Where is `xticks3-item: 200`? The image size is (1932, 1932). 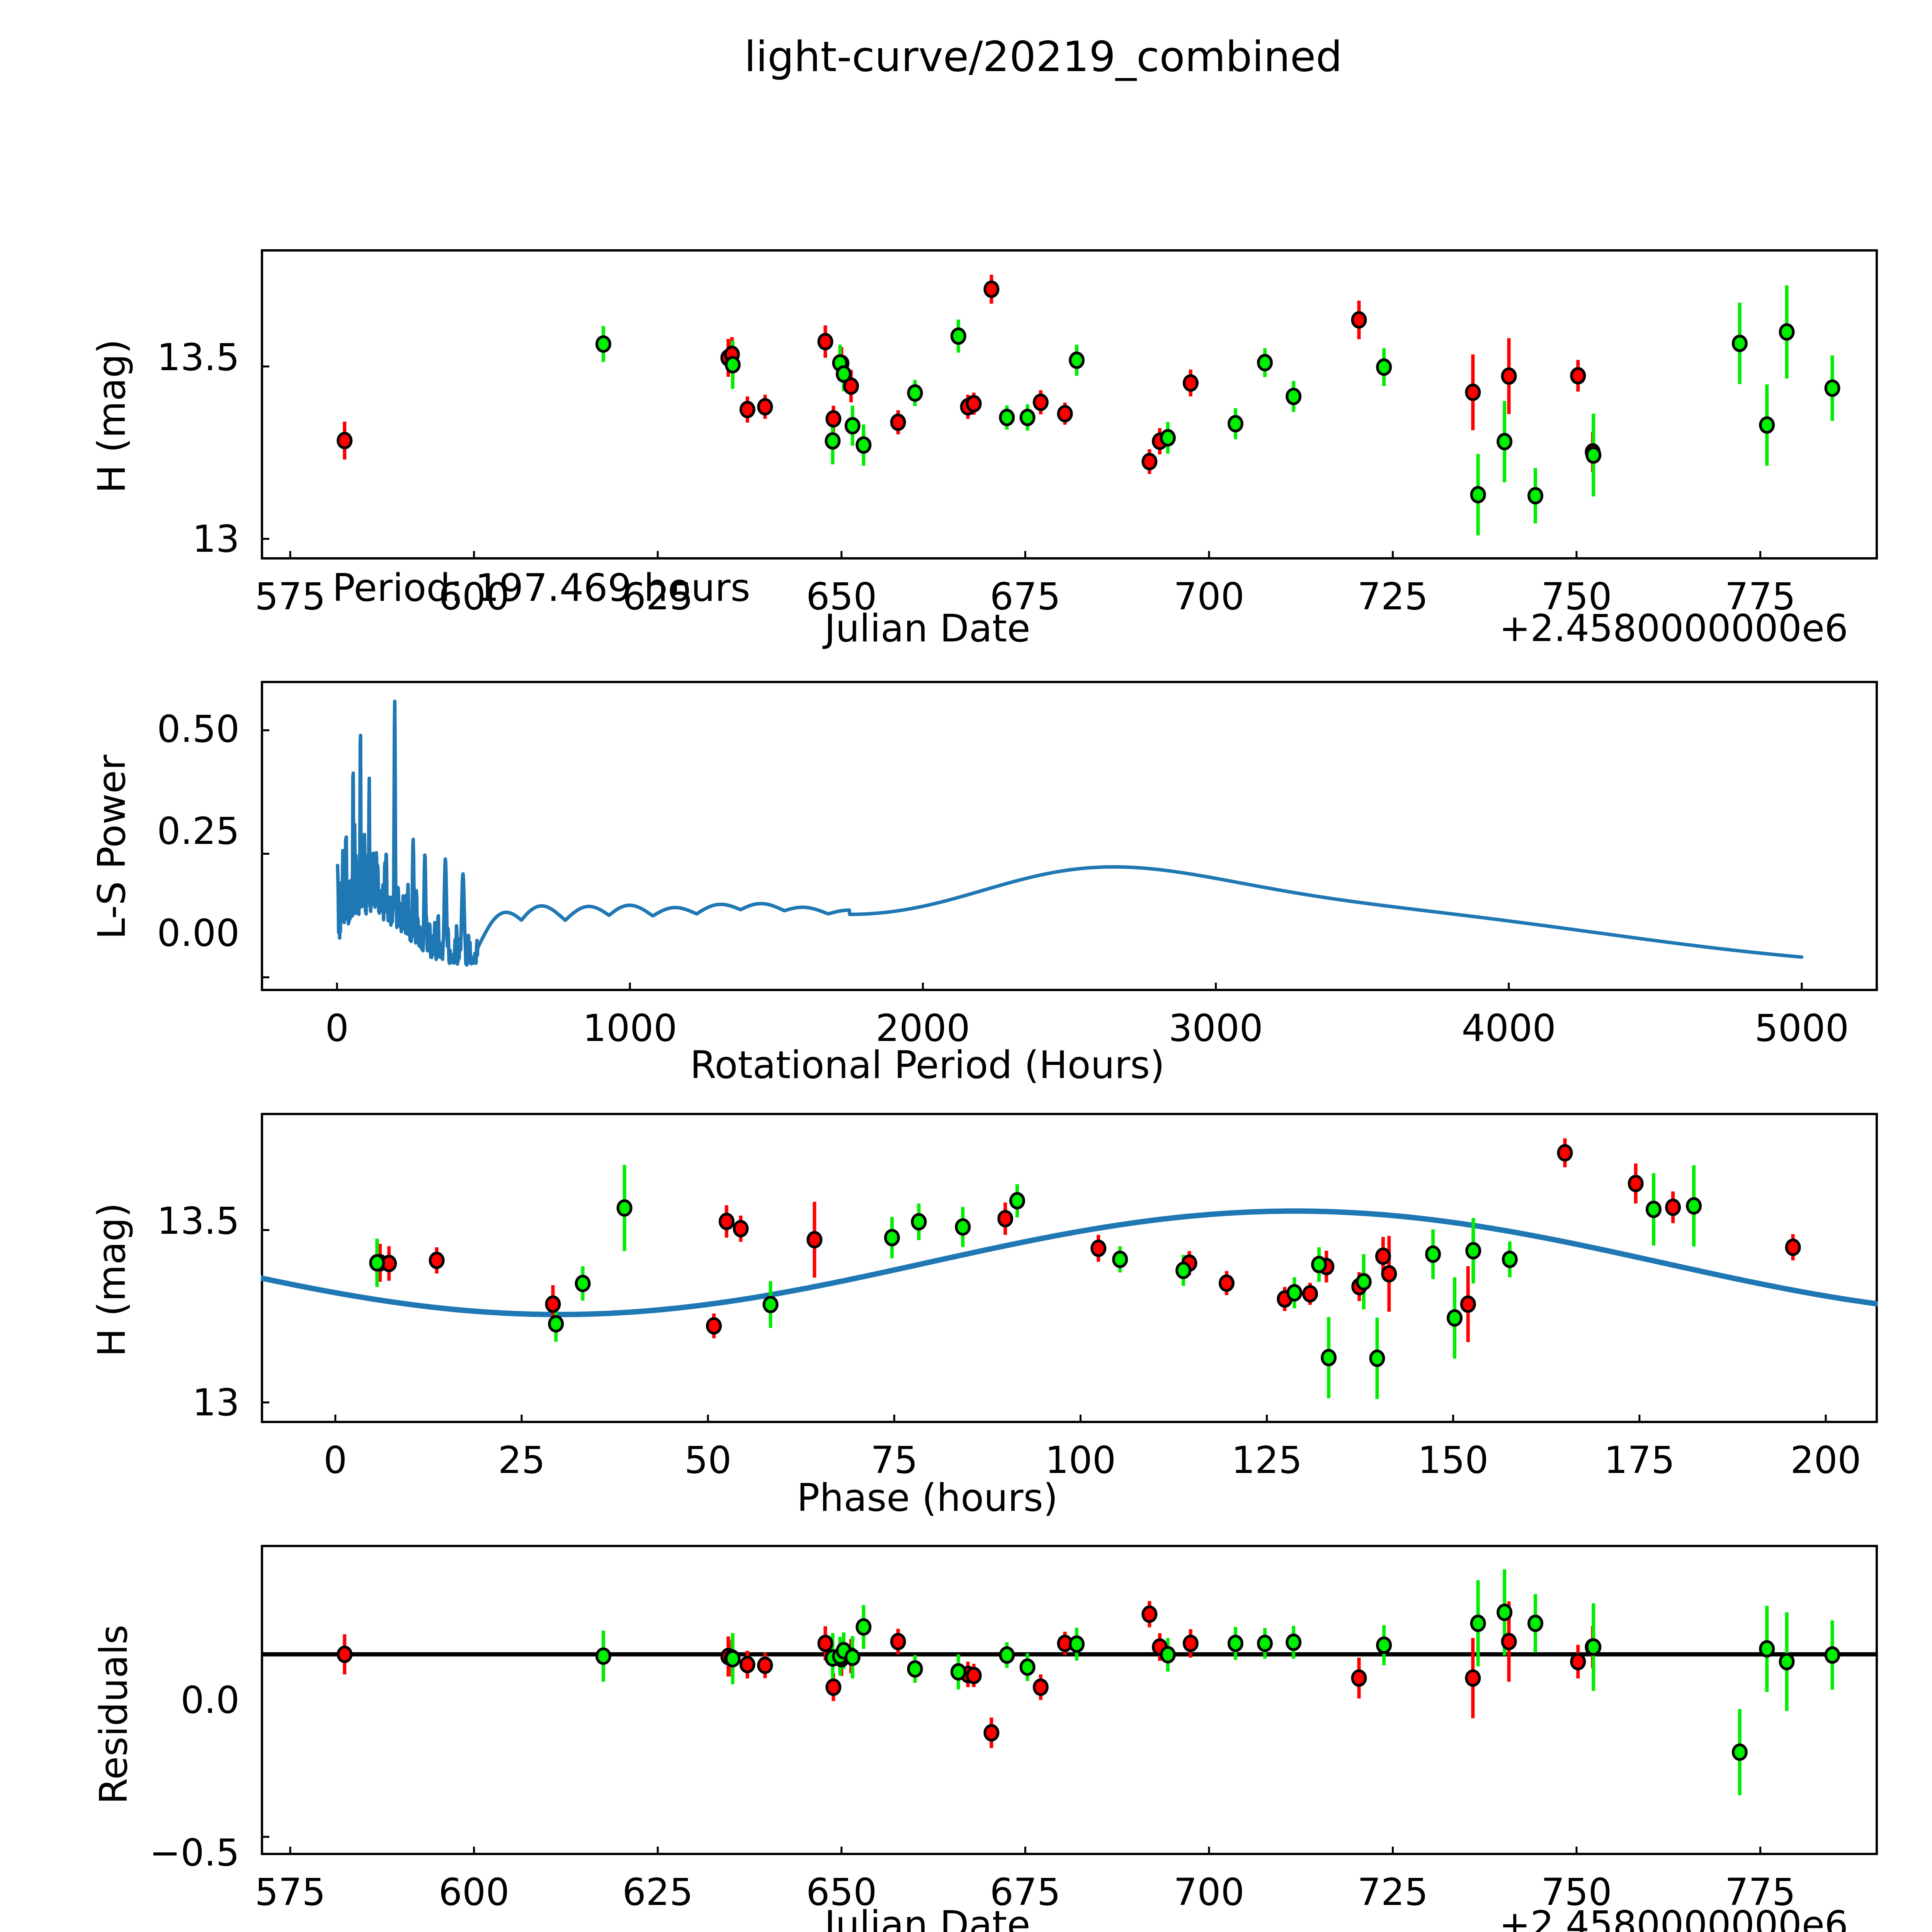 xticks3-item: 200 is located at coordinates (1826, 1461).